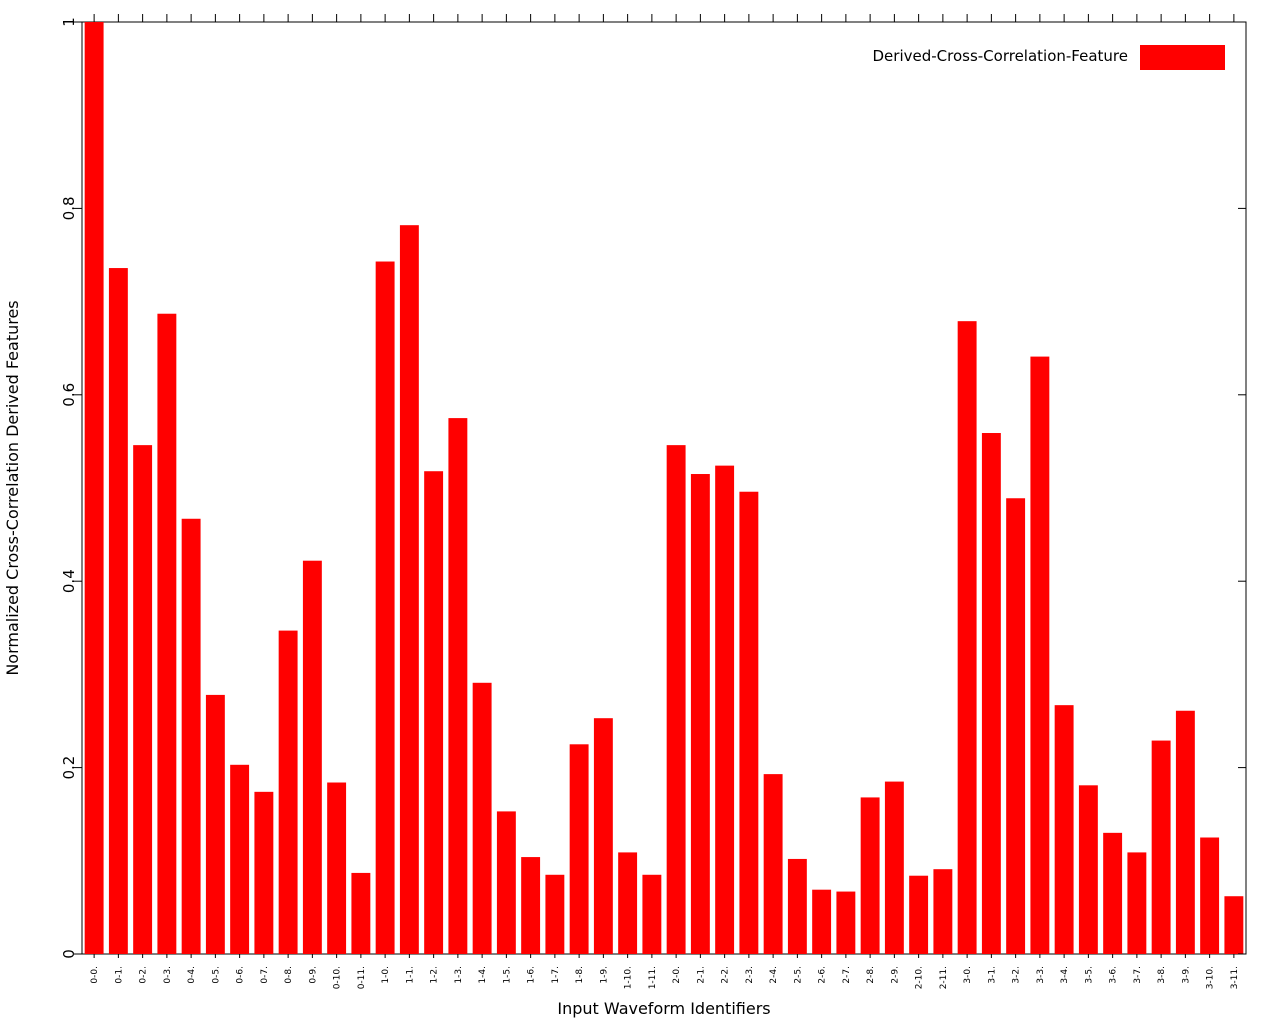 Image resolution: width=1280 pixels, height=1024 pixels. I want to click on x-tick-label: 2-3., so click(750, 975).